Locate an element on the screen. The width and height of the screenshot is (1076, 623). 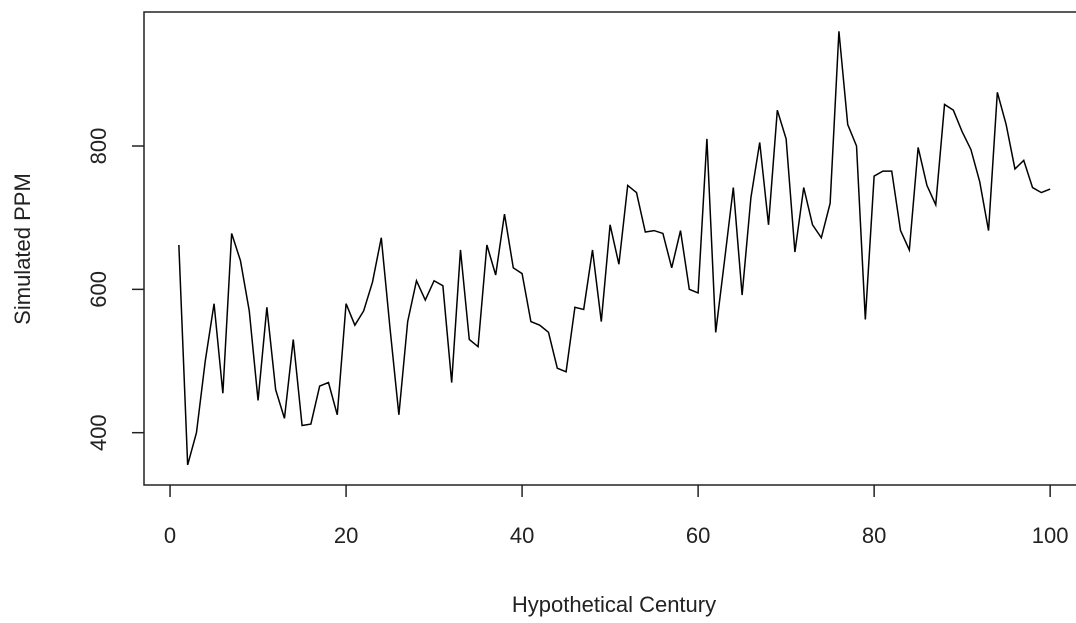
x-tick-label: 80 is located at coordinates (874, 535).